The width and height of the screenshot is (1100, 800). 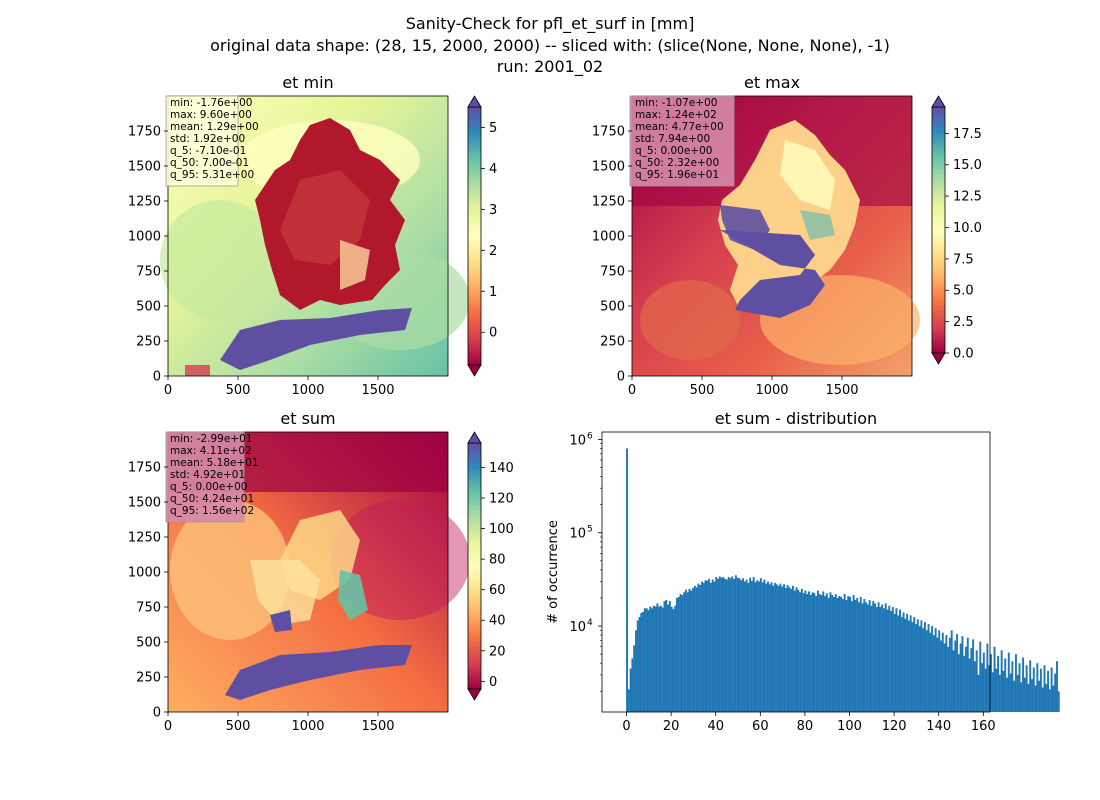 I want to click on y-tick-label: 500, so click(x=148, y=307).